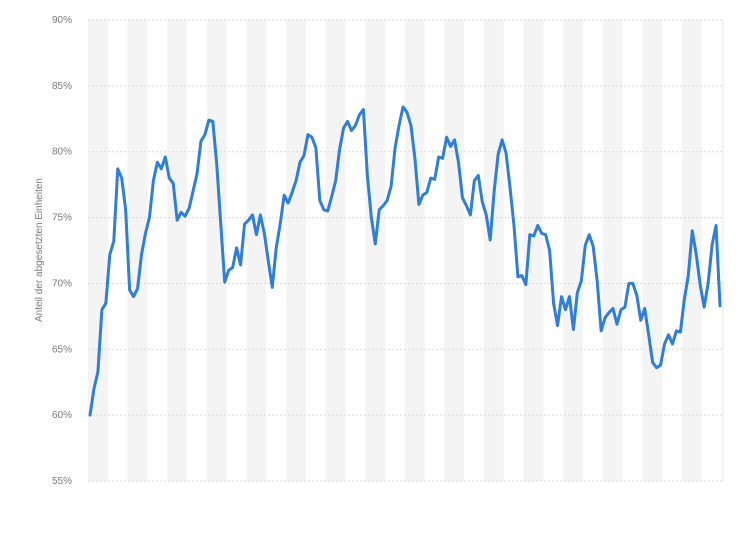  Describe the element at coordinates (62, 415) in the screenshot. I see `y-tick-label: 60%` at that location.